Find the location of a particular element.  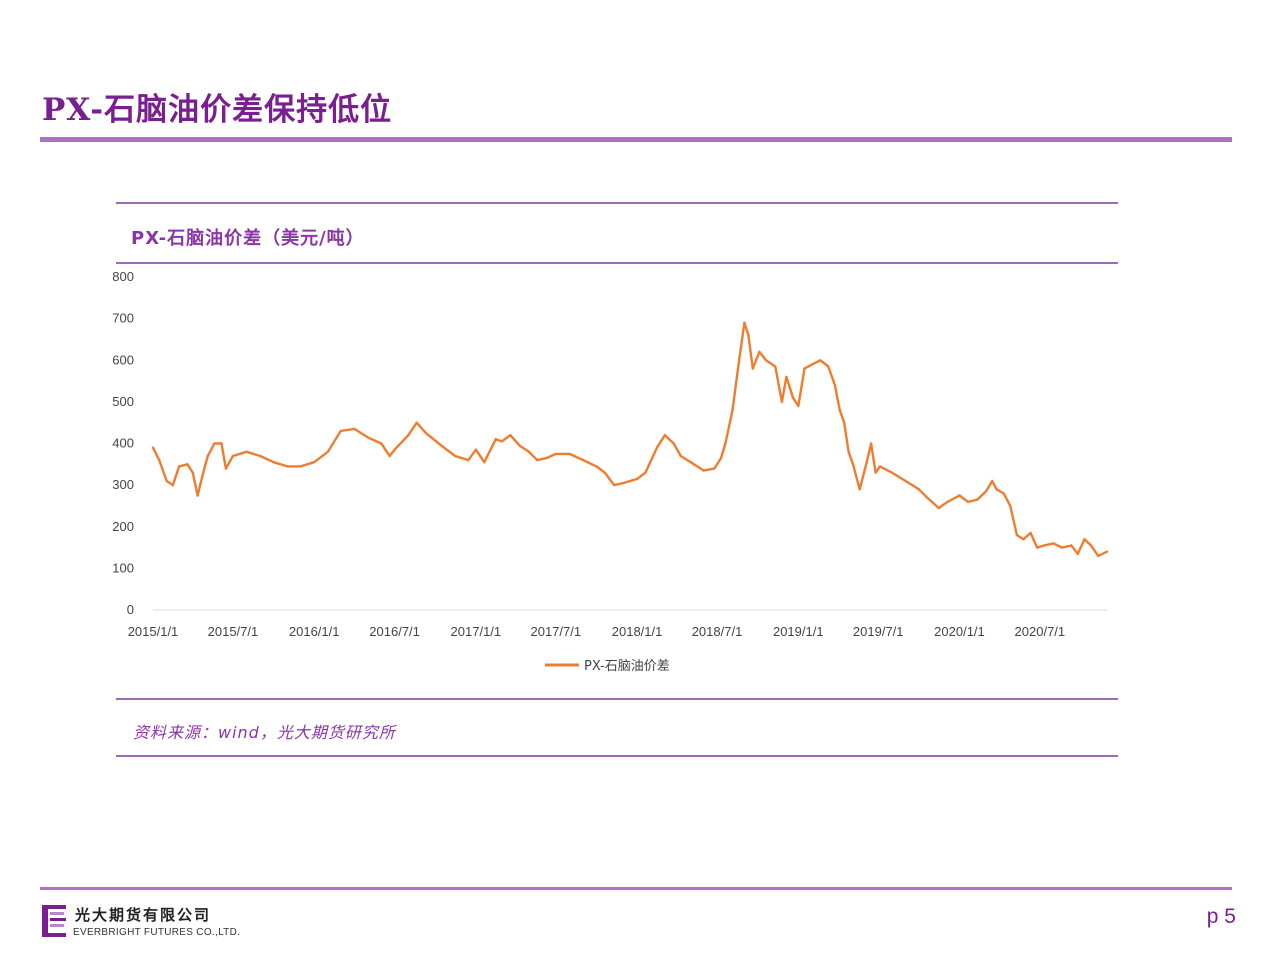

title-underline is located at coordinates (636, 139).